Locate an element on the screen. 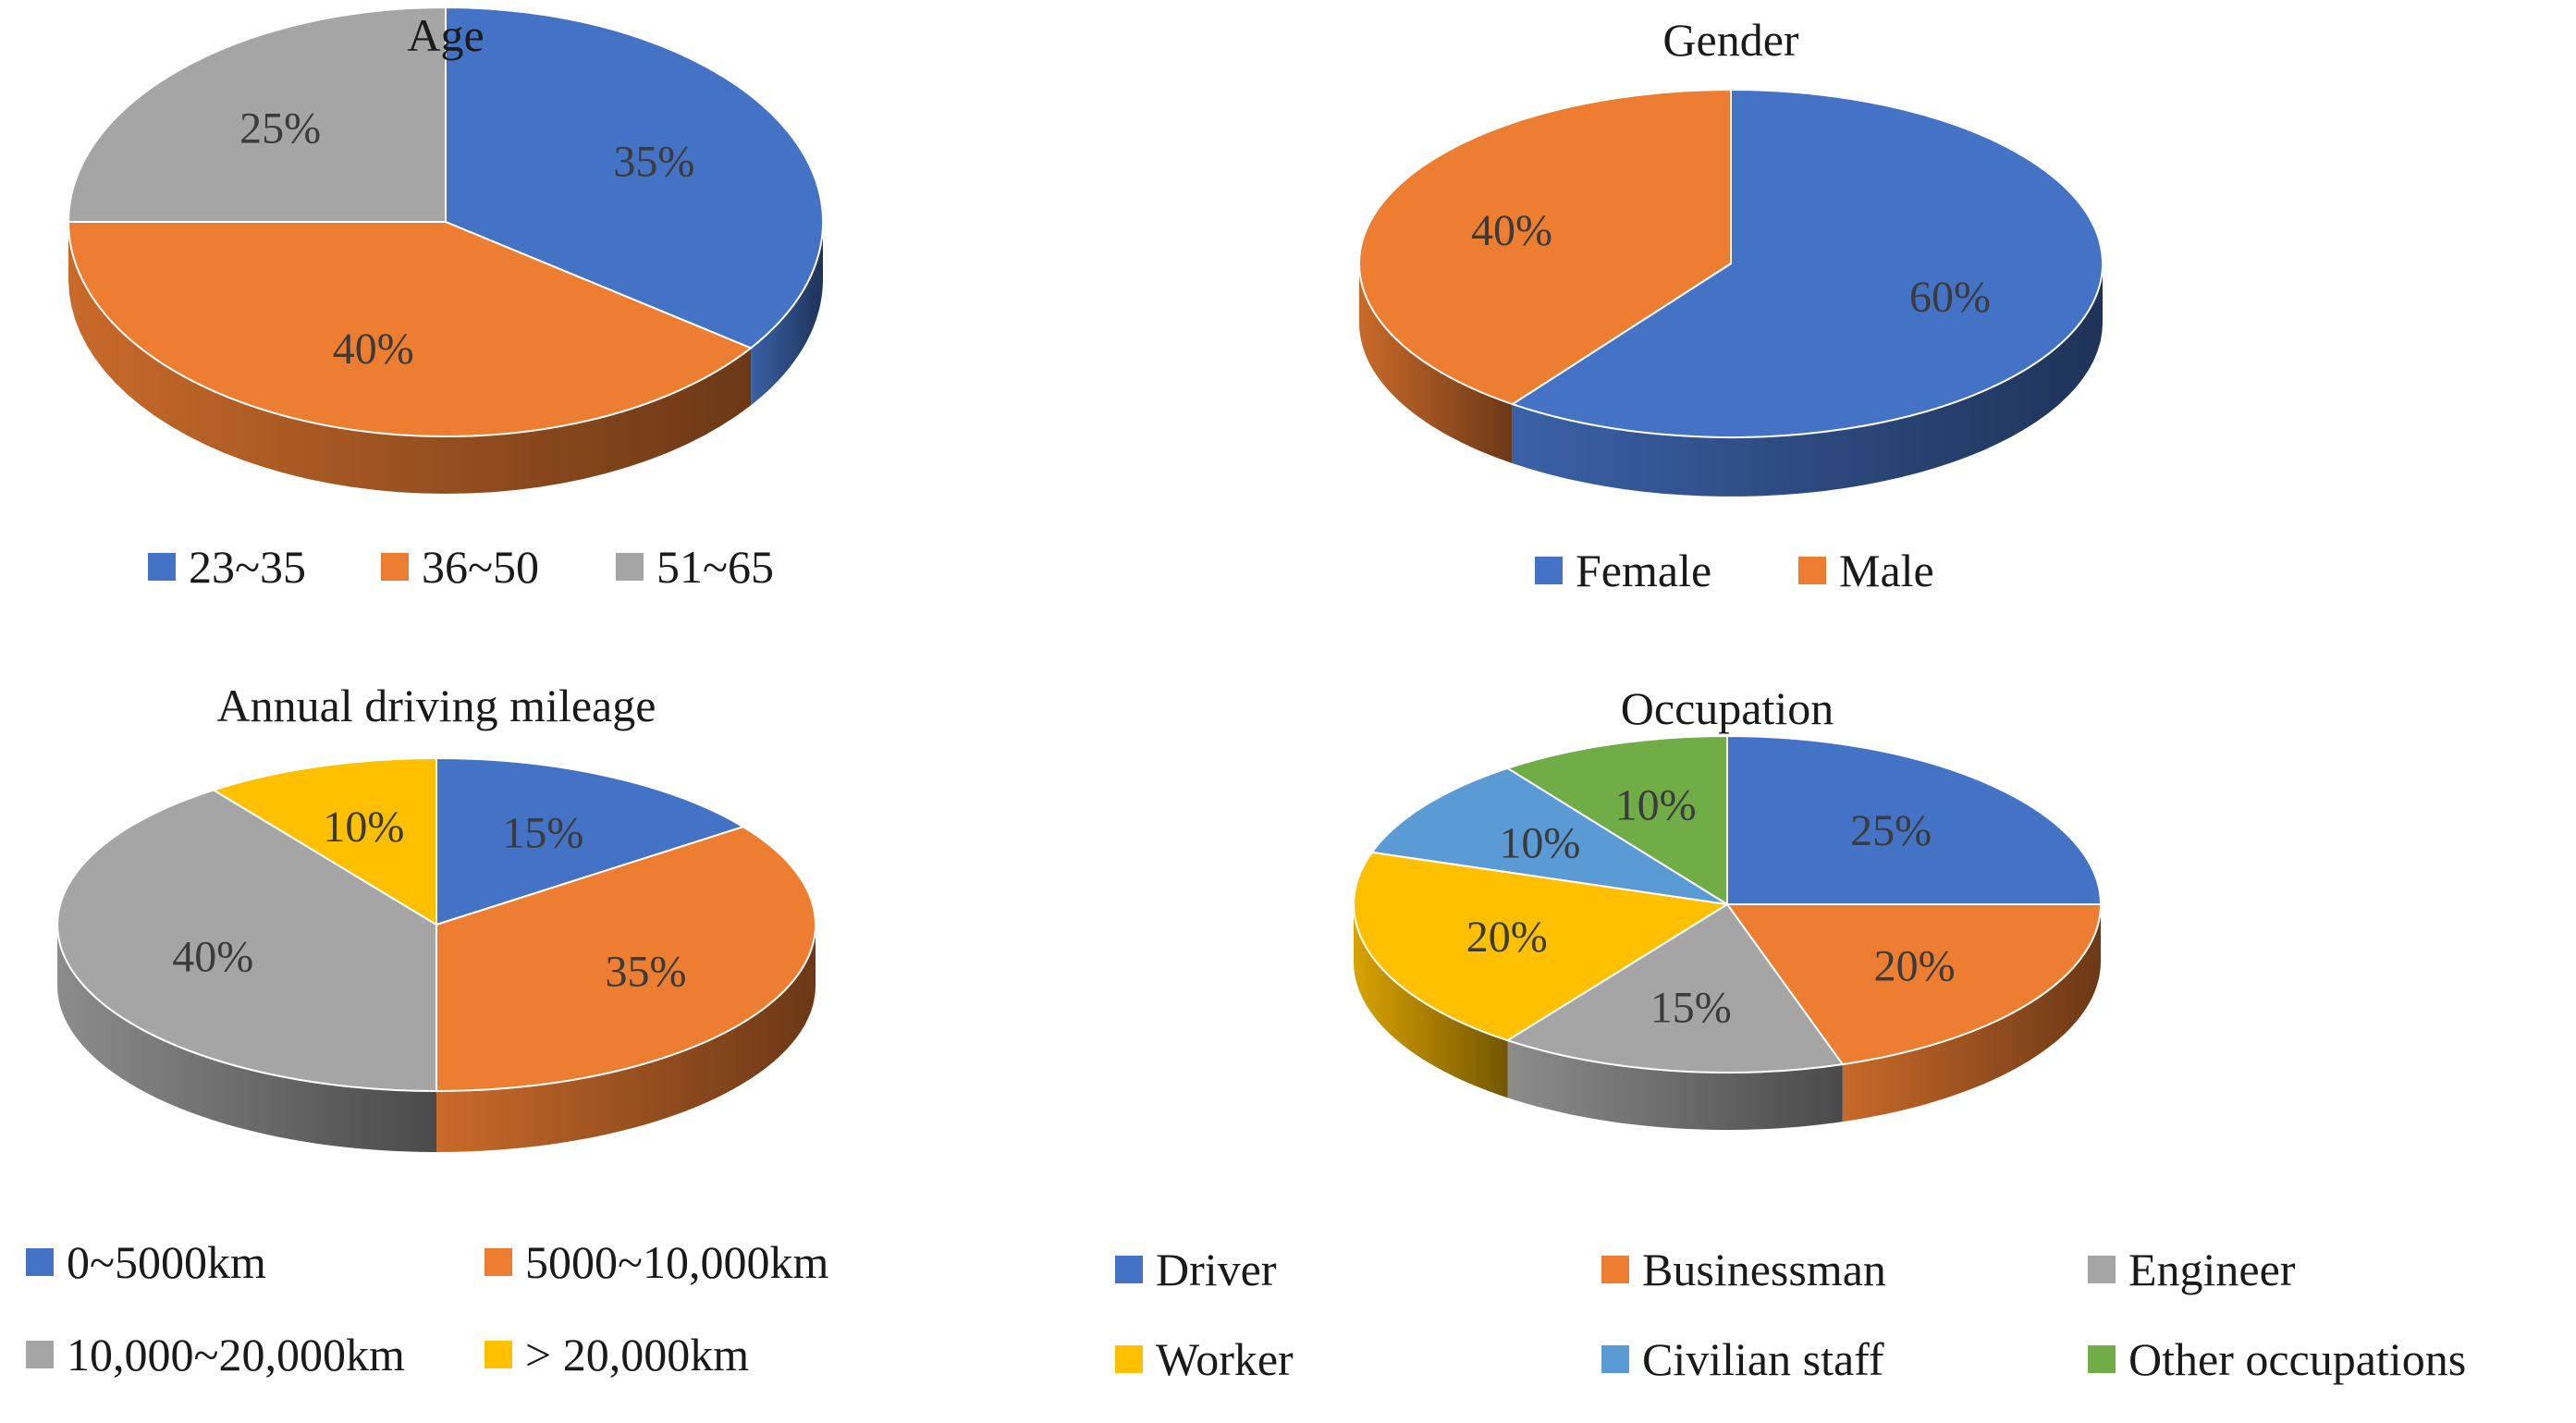 This screenshot has width=2576, height=1423. gender-pie-chart: 60% 40% Gender Female Male is located at coordinates (1730, 305).